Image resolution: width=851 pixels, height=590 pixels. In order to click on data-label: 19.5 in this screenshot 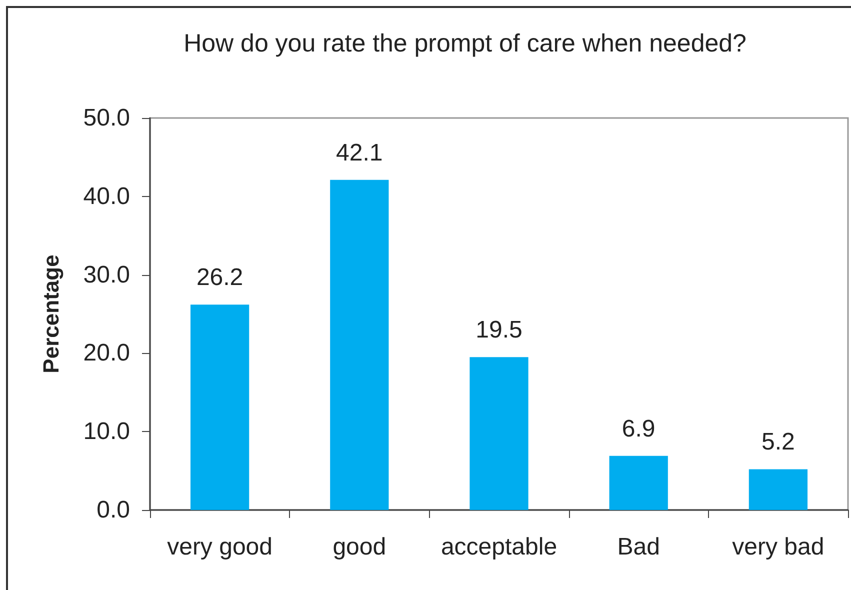, I will do `click(499, 330)`.